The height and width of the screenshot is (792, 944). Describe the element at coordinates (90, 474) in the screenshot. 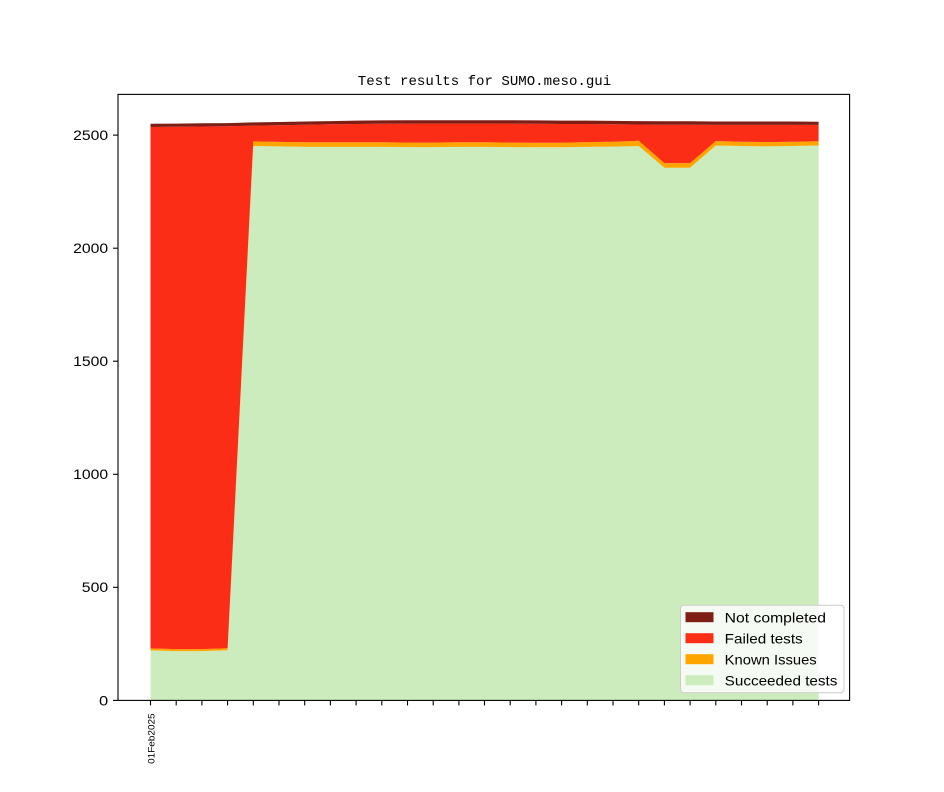

I see `svg-text: 1000` at that location.